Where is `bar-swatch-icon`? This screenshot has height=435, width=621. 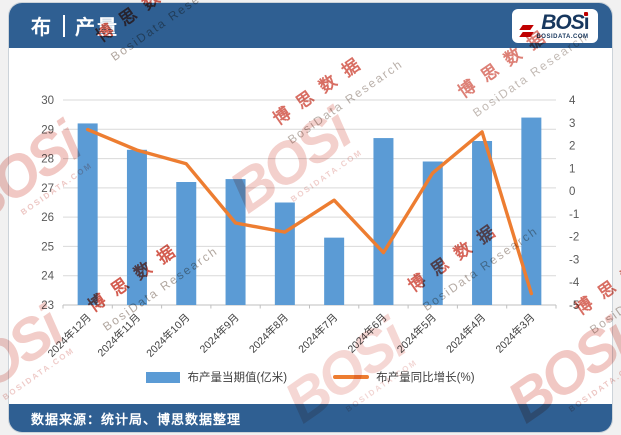
bar-swatch-icon is located at coordinates (163, 377).